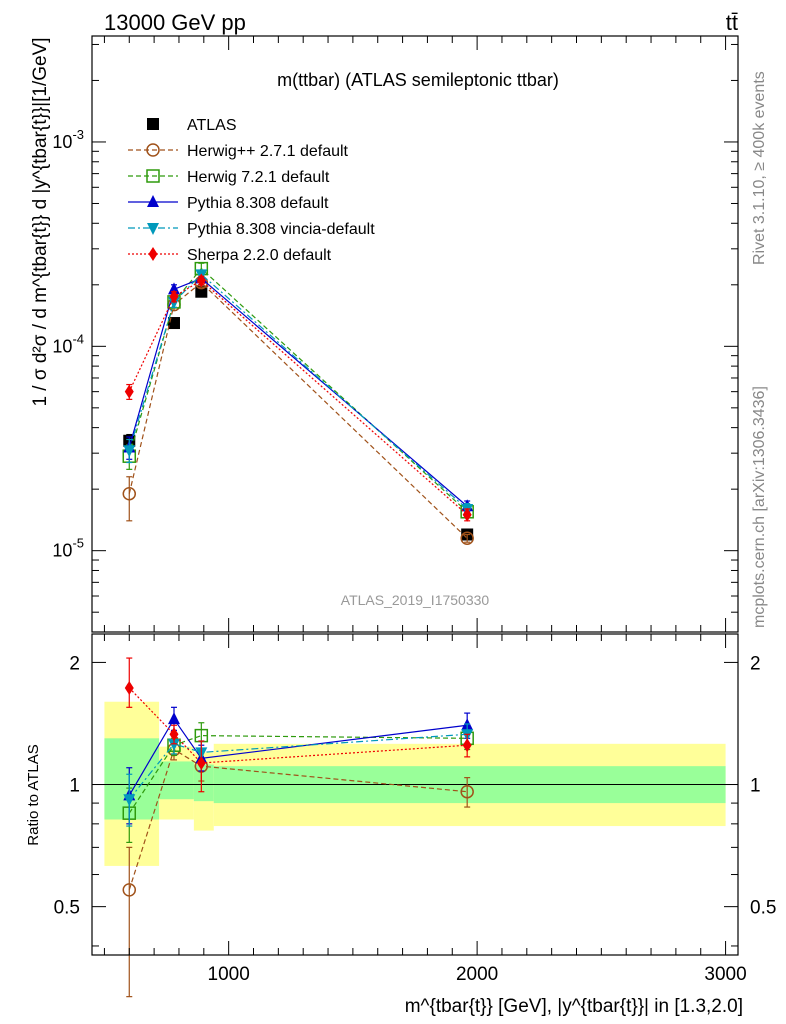 The height and width of the screenshot is (1024, 786). I want to click on series-herwigpp, so click(298, 867).